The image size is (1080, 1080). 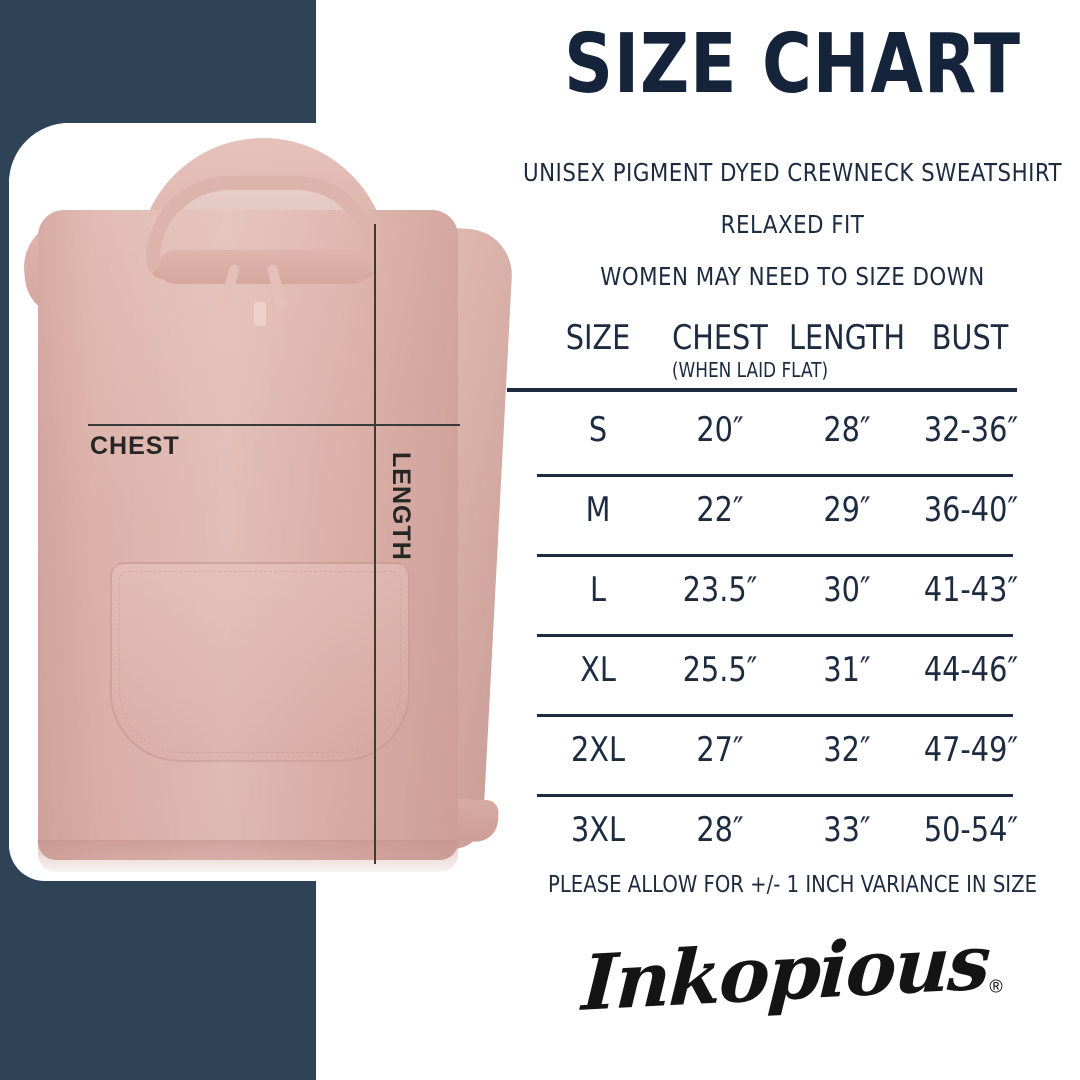 I want to click on column-header-size: SIZE, so click(x=598, y=338).